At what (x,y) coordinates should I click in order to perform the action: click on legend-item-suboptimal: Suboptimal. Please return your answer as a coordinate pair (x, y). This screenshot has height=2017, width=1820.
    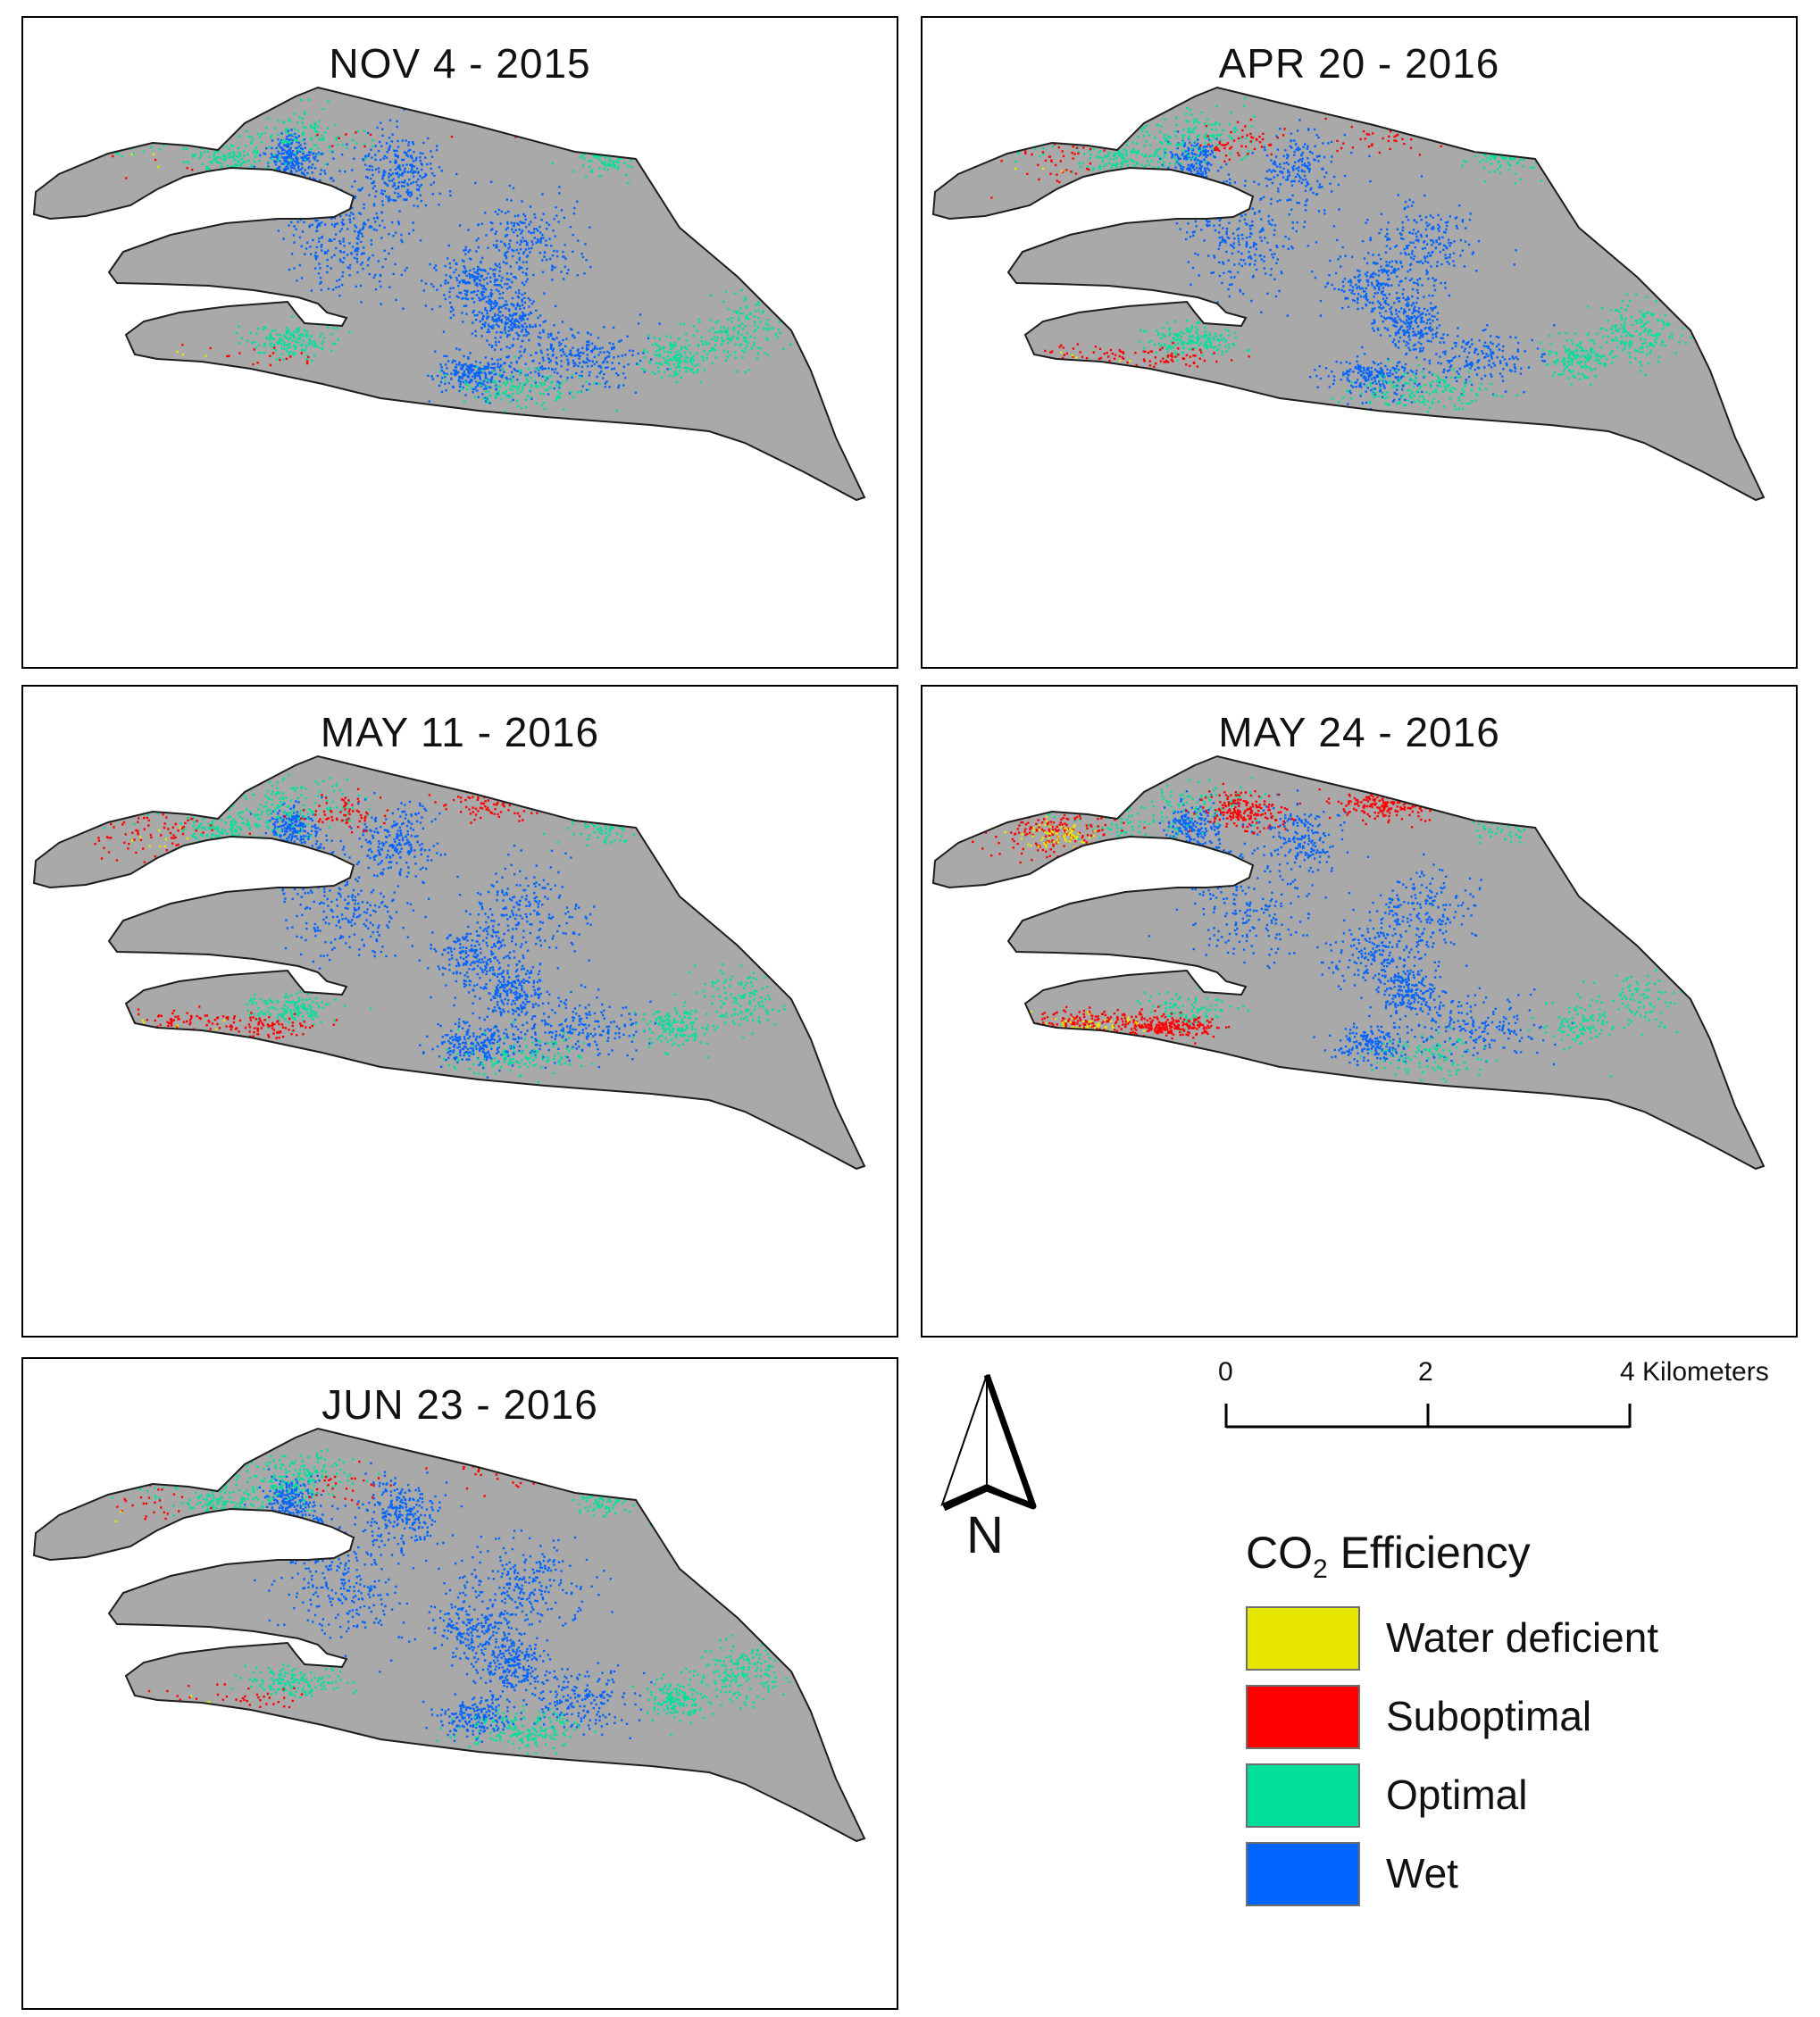
    Looking at the image, I should click on (1514, 1724).